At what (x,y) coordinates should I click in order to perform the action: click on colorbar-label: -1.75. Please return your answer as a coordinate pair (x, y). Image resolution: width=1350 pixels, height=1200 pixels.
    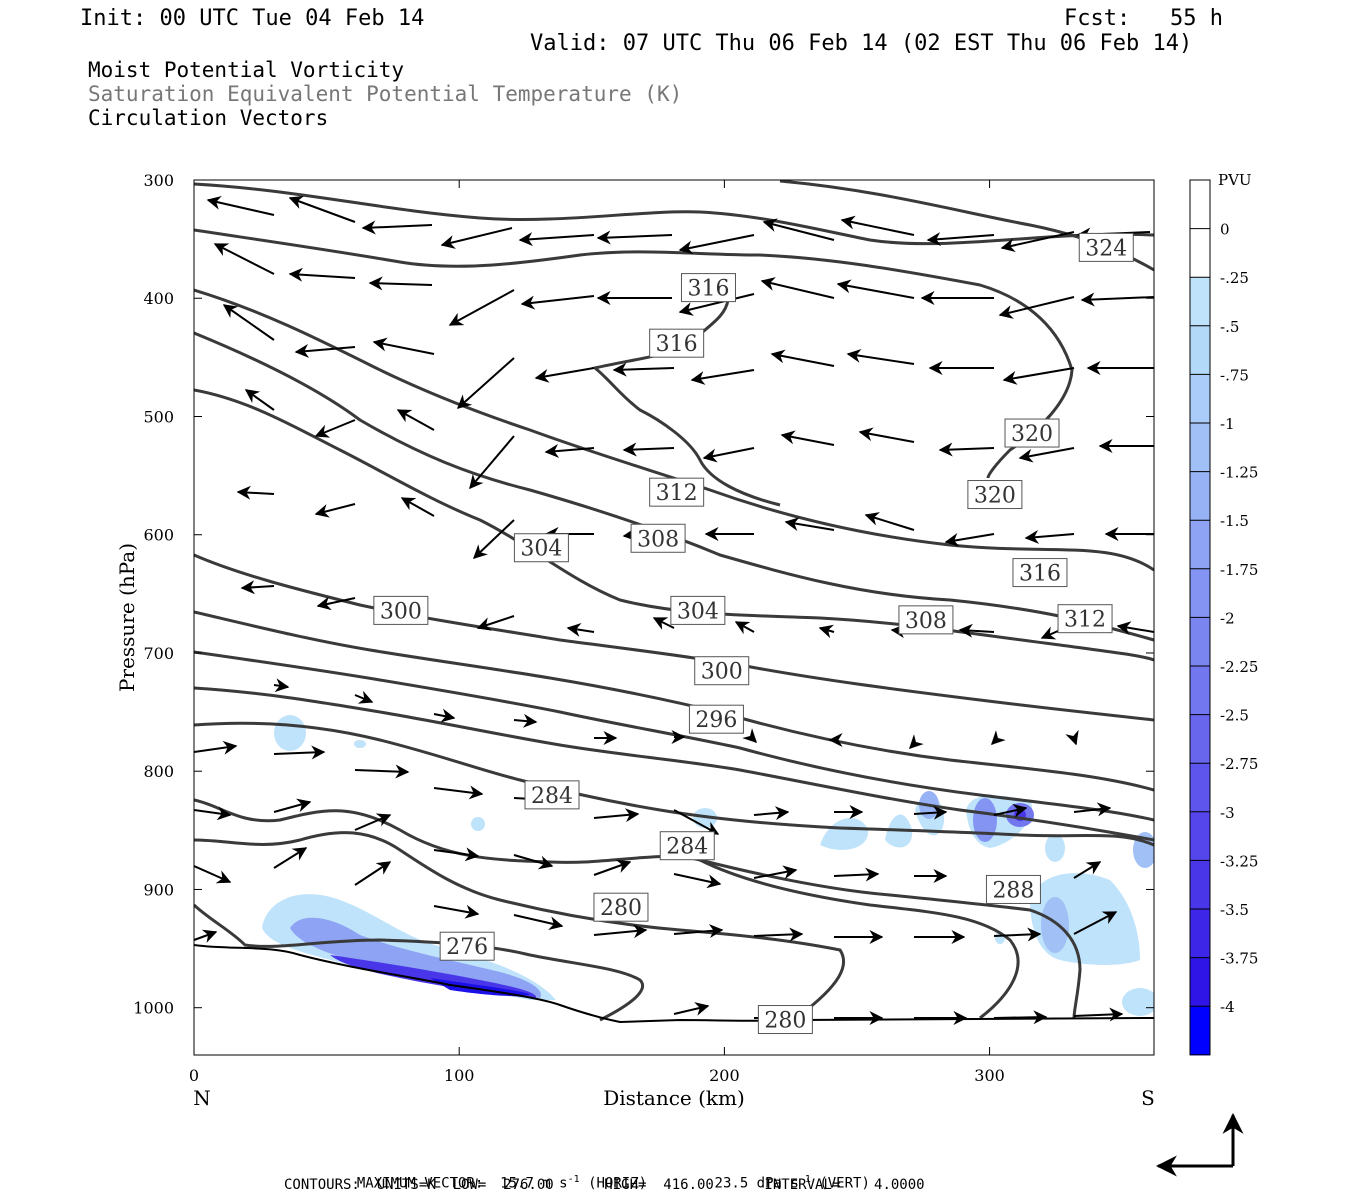
    Looking at the image, I should click on (1239, 570).